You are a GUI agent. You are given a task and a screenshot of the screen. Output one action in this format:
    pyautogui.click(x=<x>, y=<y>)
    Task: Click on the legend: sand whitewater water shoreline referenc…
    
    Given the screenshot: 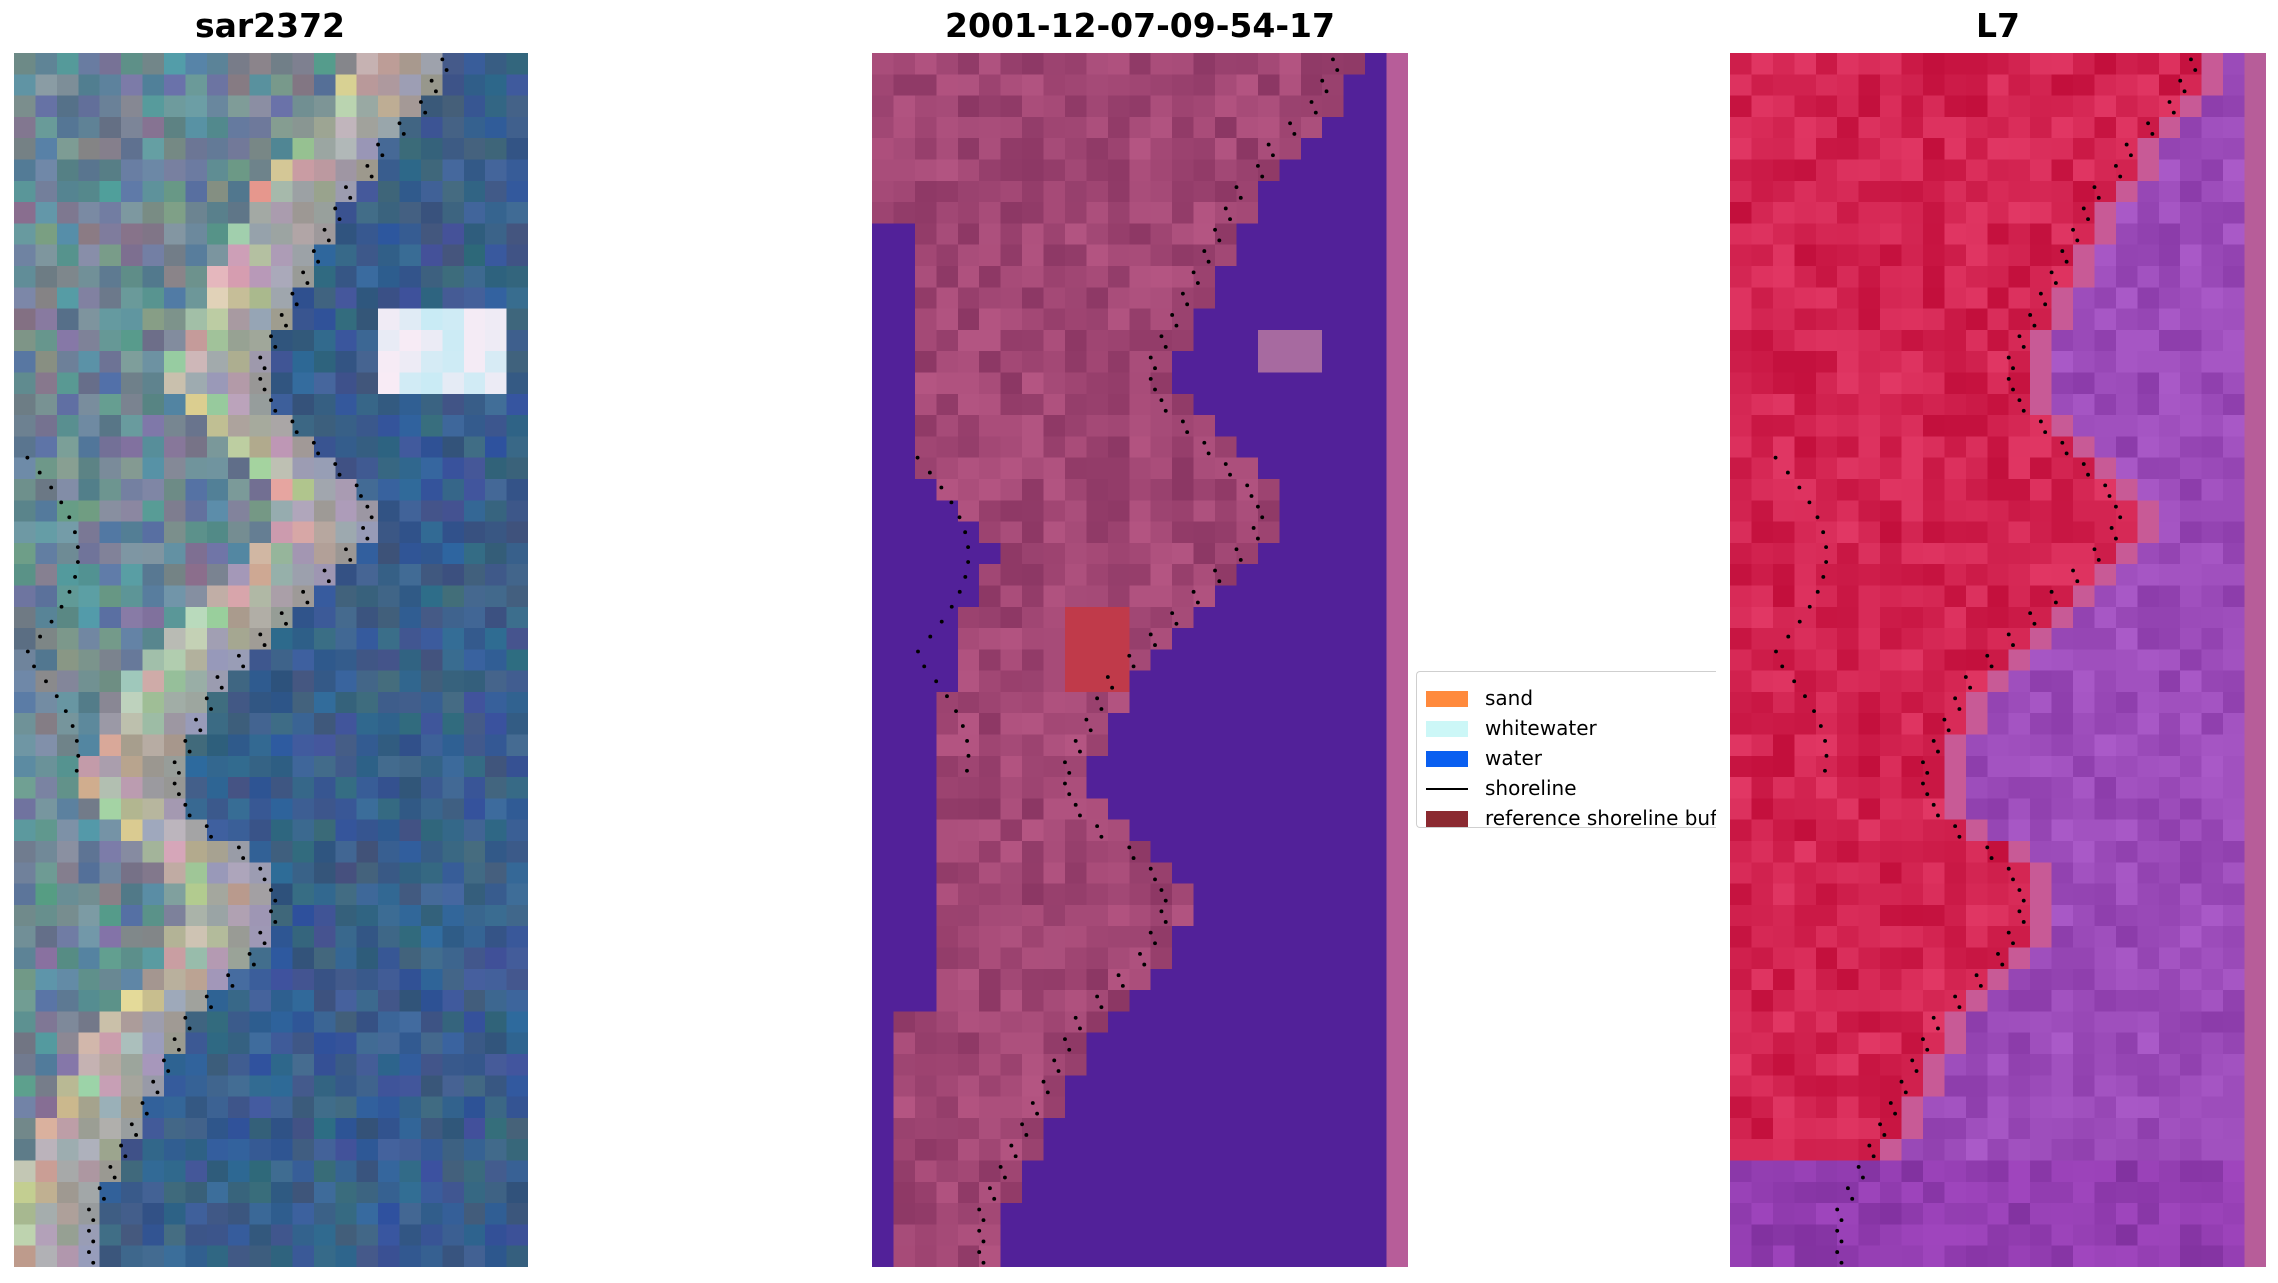 What is the action you would take?
    pyautogui.click(x=1566, y=749)
    